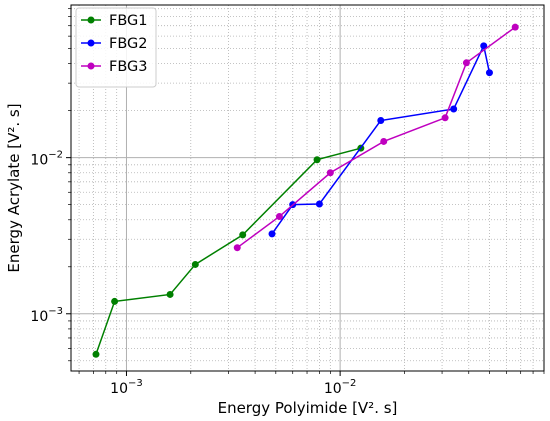 The width and height of the screenshot is (550, 421). I want to click on legend: FBG1 FBG2 FBG3, so click(116, 47).